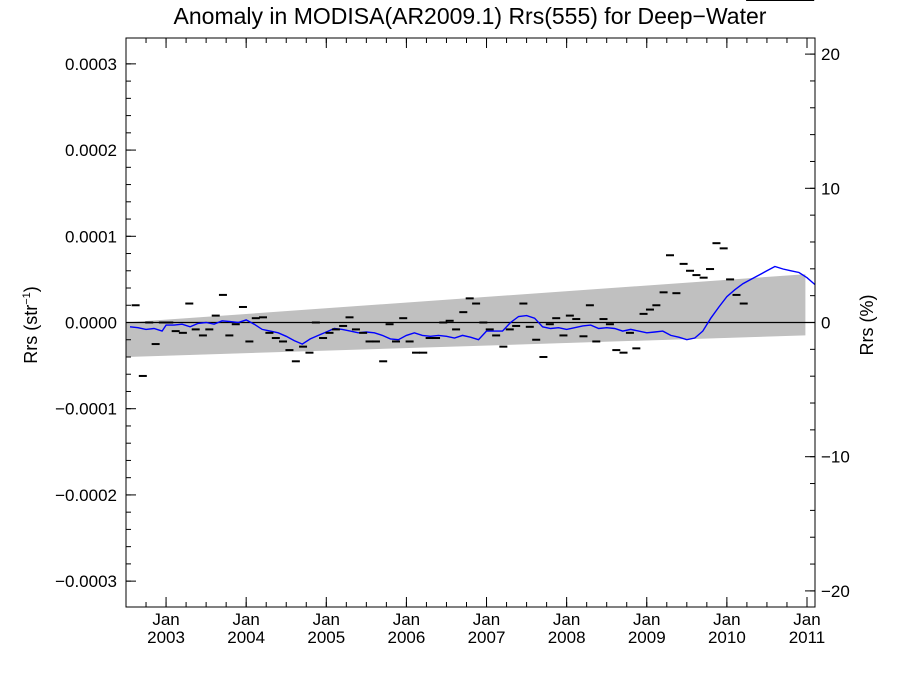 The image size is (900, 675). I want to click on y-axis-label-left-end: ), so click(31, 289).